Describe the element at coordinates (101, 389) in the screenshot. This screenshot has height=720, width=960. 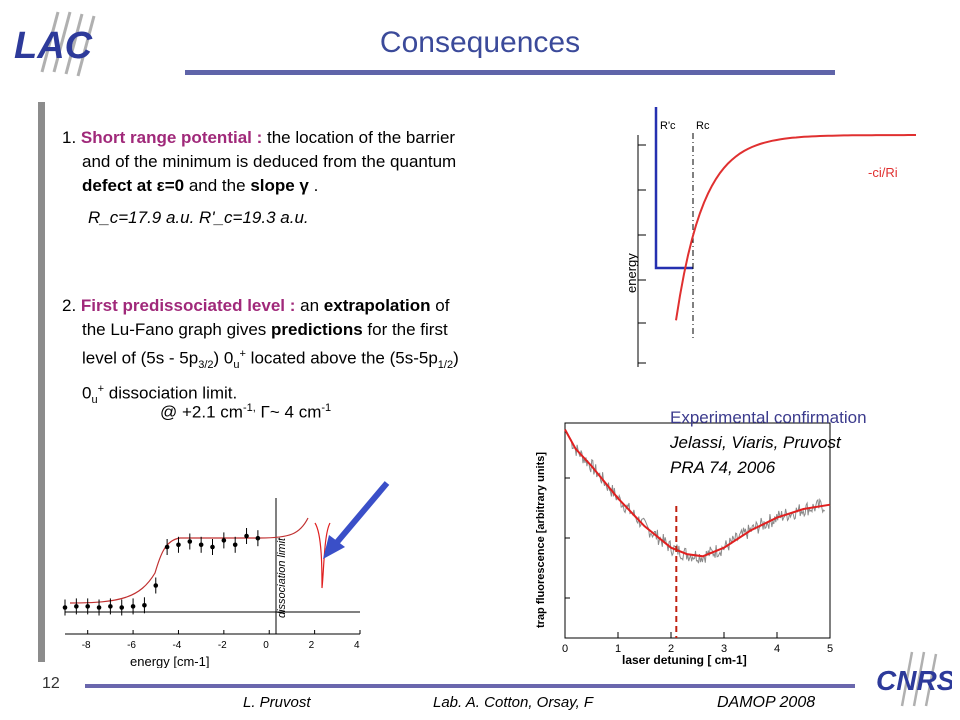
I see `point-2-sup4: +` at that location.